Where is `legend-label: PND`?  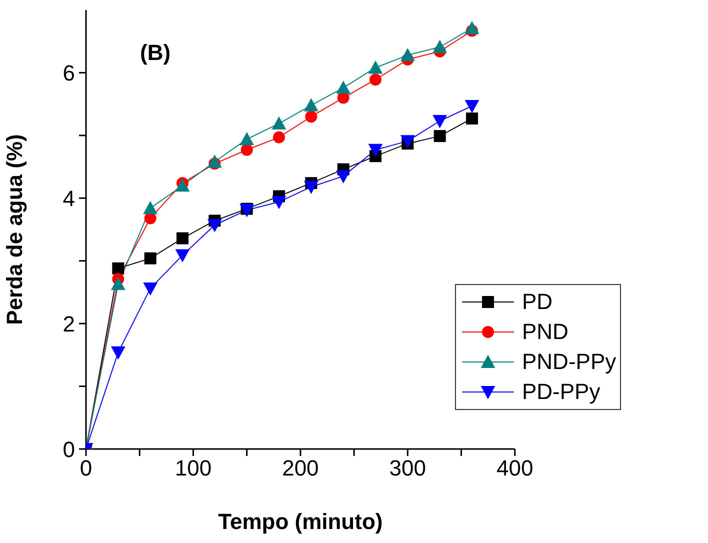 legend-label: PND is located at coordinates (545, 332).